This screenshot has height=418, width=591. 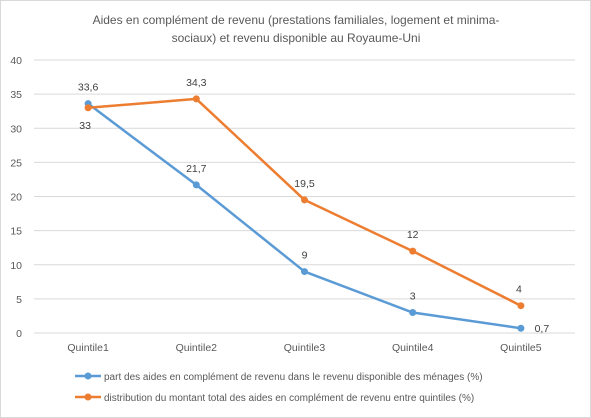 I want to click on data-label: 3, so click(x=413, y=297).